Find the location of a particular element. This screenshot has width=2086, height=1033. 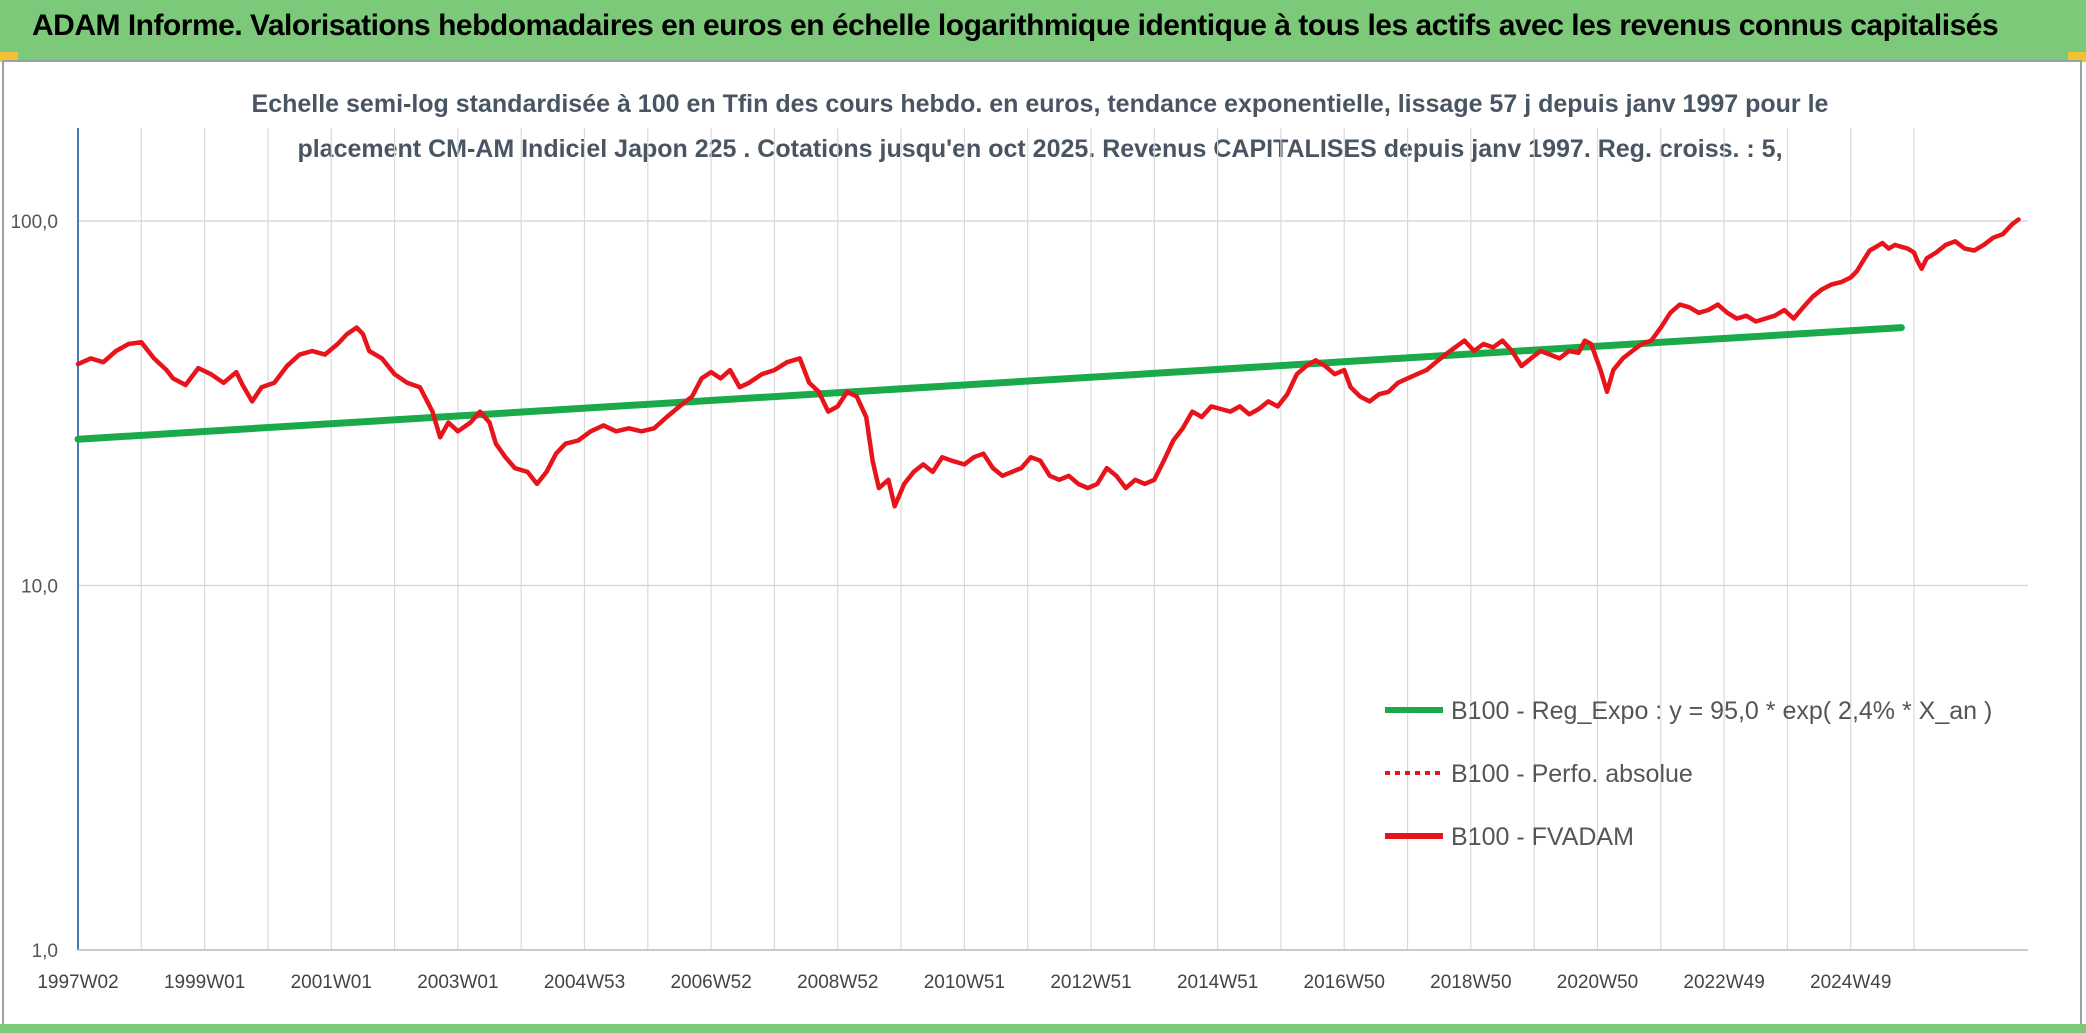

bottom-strip is located at coordinates (1043, 1028).